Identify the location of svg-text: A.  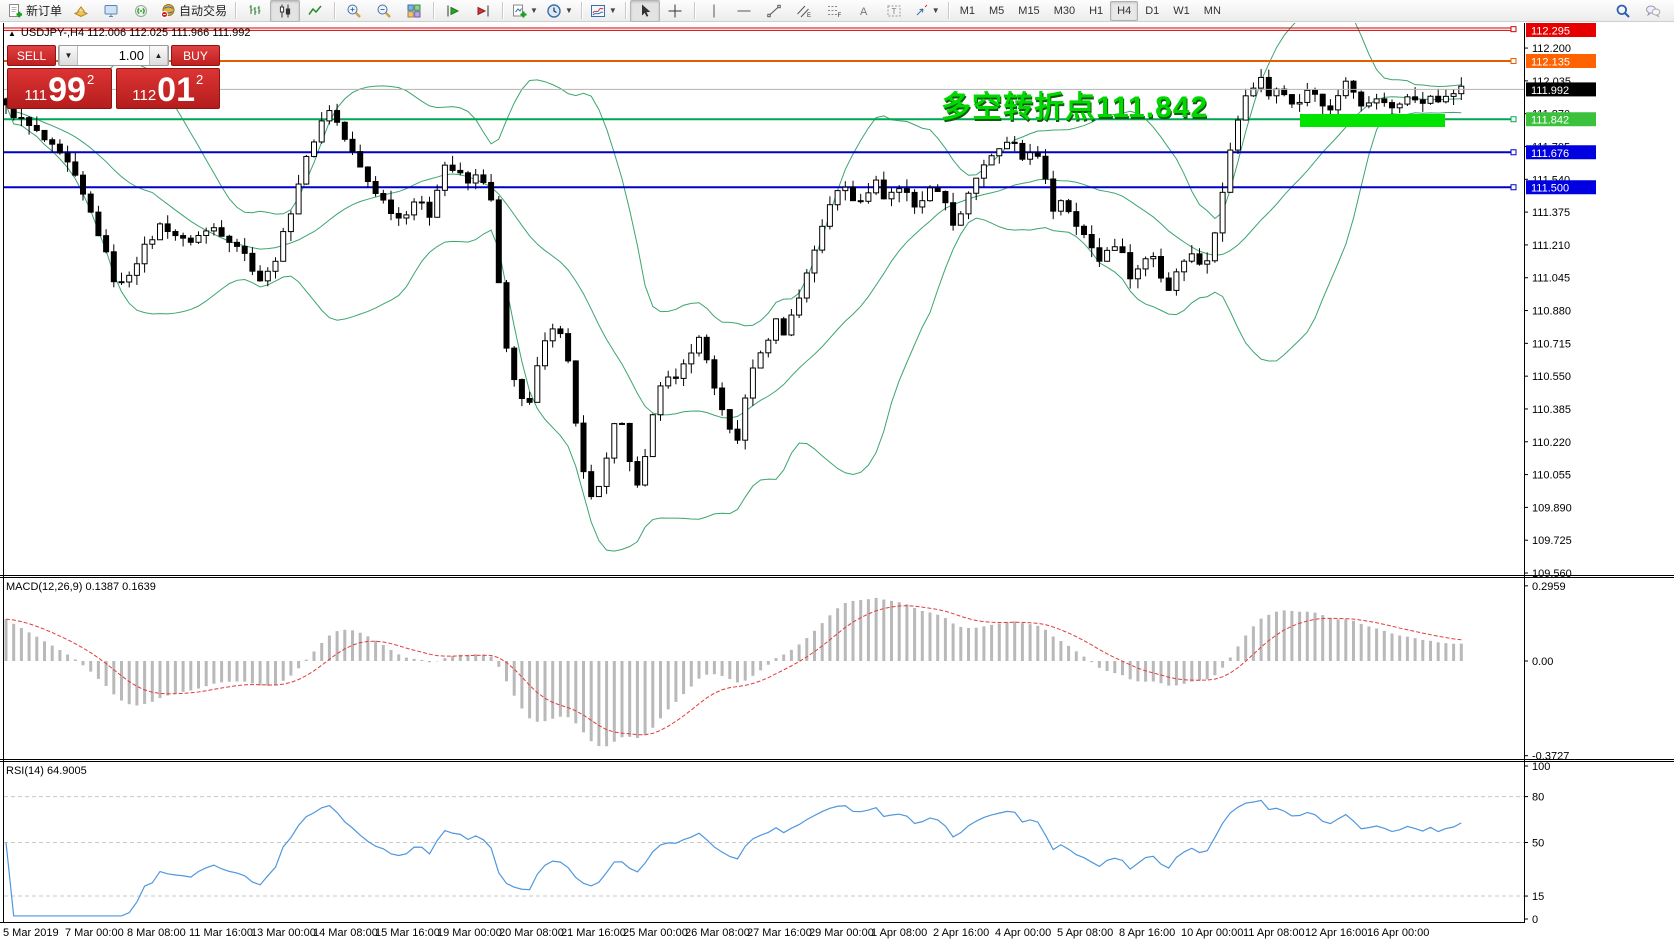
(864, 12).